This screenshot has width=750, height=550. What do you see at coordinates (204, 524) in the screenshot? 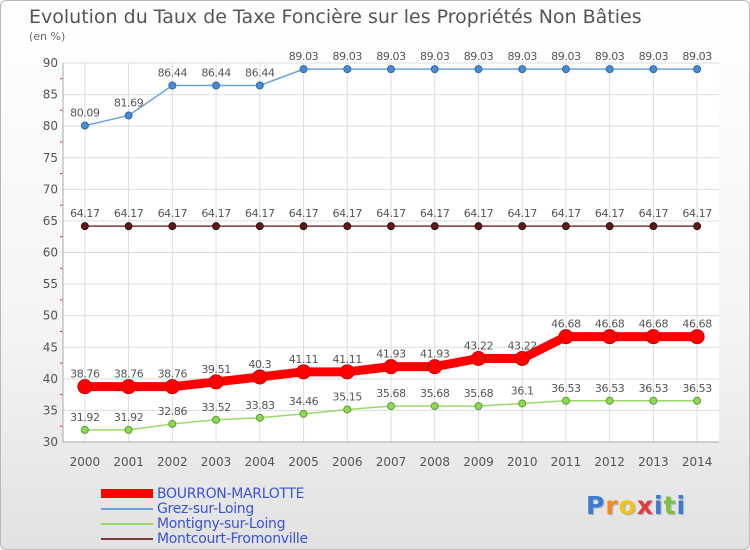
I see `legend-item-montigny-sur-loing: Montigny-sur-Loing` at bounding box center [204, 524].